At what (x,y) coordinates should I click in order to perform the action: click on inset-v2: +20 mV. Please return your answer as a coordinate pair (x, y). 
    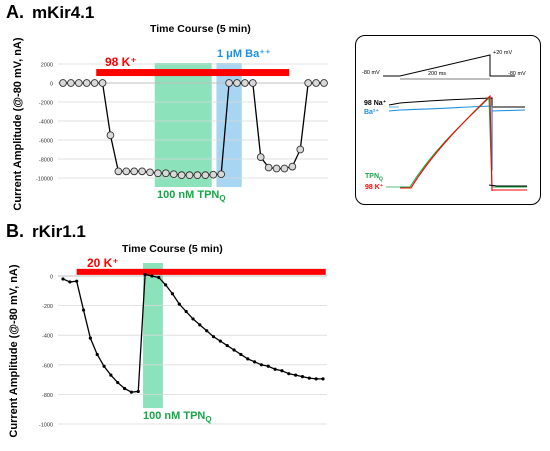
    Looking at the image, I should click on (503, 53).